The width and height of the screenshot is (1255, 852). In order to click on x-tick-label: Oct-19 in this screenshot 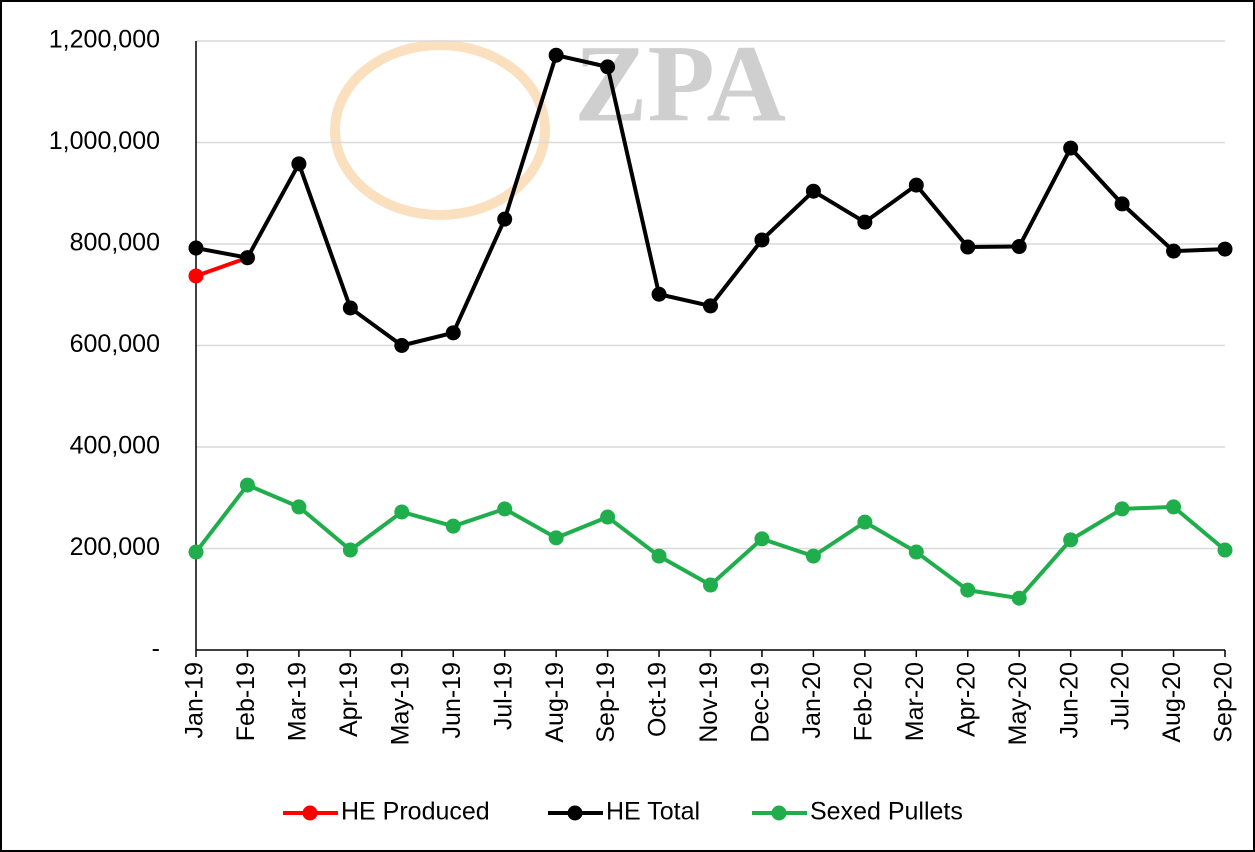, I will do `click(658, 699)`.